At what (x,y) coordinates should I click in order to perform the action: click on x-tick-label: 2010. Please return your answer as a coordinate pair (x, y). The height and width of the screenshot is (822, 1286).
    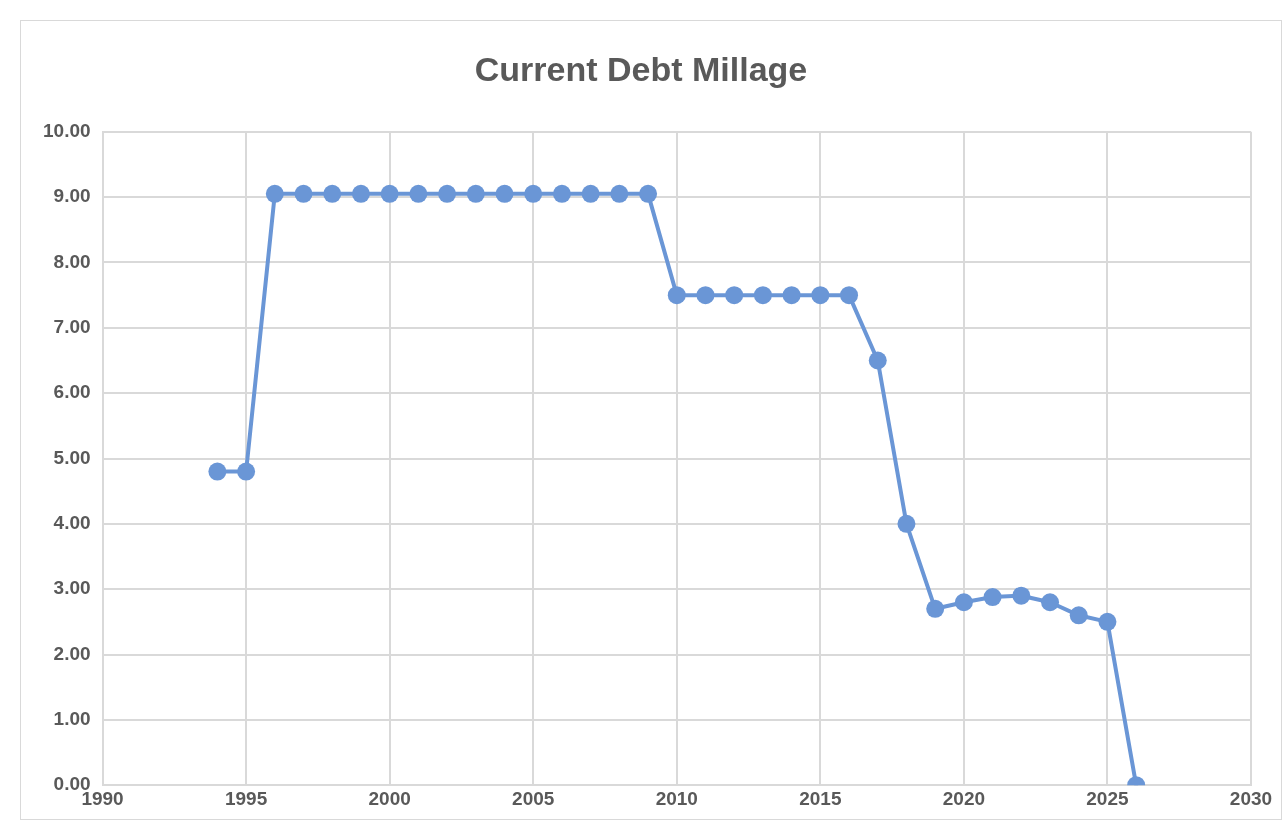
    Looking at the image, I should click on (676, 798).